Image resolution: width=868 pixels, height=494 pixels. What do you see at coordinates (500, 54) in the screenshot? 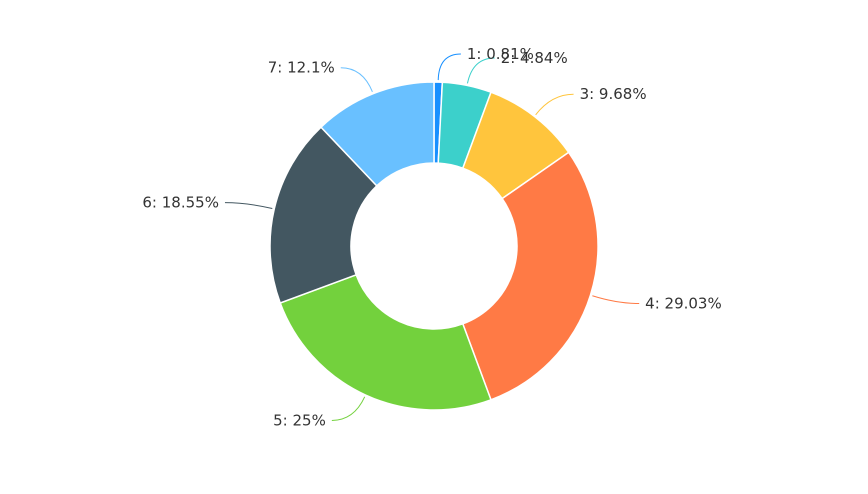
I see `slice-label-1: 1: 0.81%` at bounding box center [500, 54].